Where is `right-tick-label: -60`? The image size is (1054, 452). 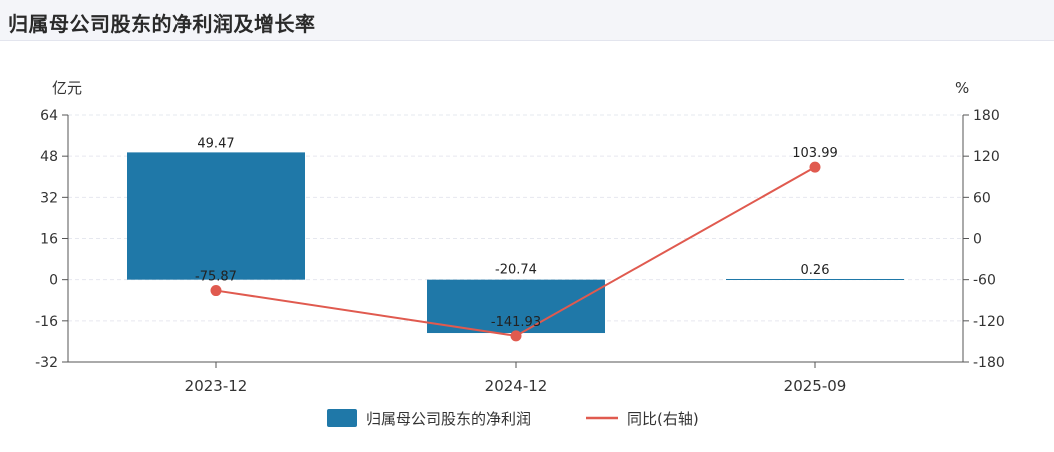 right-tick-label: -60 is located at coordinates (984, 281).